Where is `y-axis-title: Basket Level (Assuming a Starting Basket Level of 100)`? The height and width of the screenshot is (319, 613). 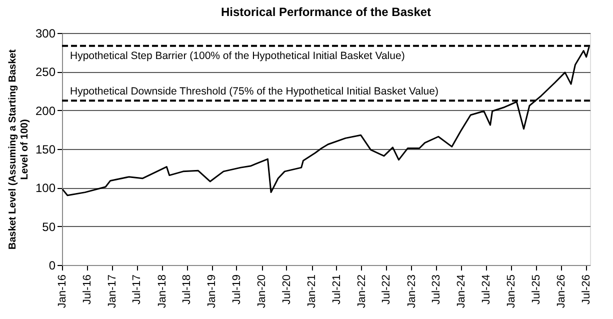 y-axis-title: Basket Level (Assuming a Starting Basket Level of 100) is located at coordinates (18, 149).